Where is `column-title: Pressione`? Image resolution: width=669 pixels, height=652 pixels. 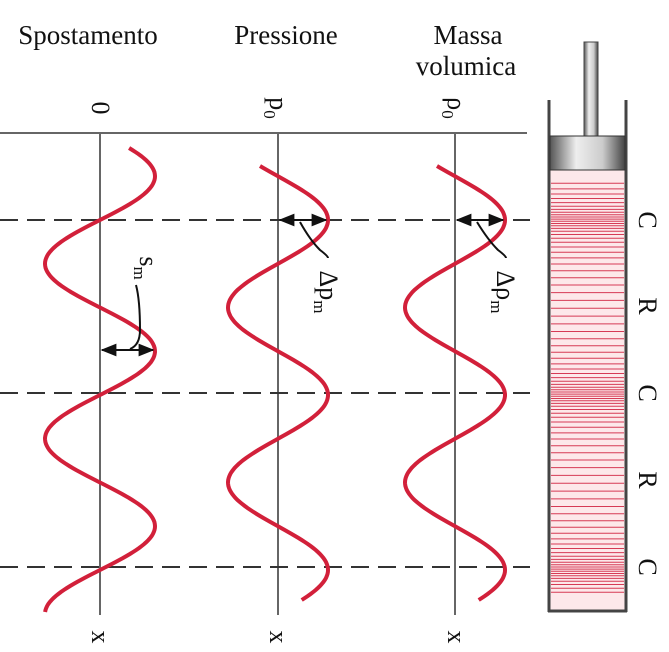
column-title: Pressione is located at coordinates (286, 35).